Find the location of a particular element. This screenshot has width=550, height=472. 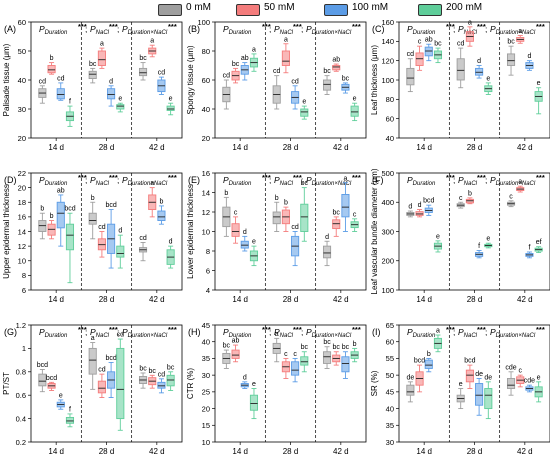

significance-letter: ab is located at coordinates (236, 341).